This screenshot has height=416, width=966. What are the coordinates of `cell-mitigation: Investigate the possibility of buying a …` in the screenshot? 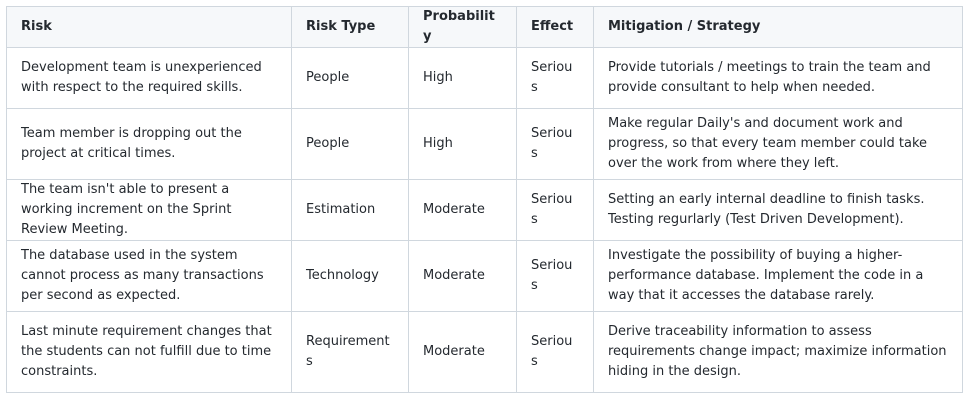 It's located at (778, 276).